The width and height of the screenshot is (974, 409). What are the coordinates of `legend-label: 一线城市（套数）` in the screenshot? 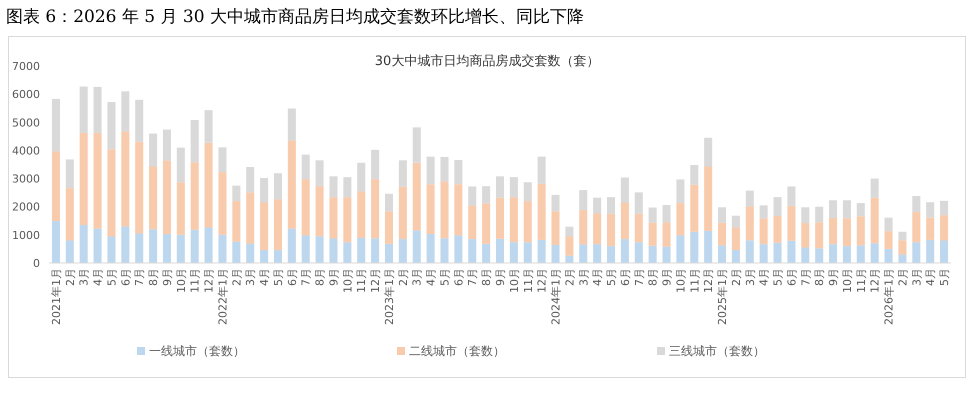 It's located at (197, 351).